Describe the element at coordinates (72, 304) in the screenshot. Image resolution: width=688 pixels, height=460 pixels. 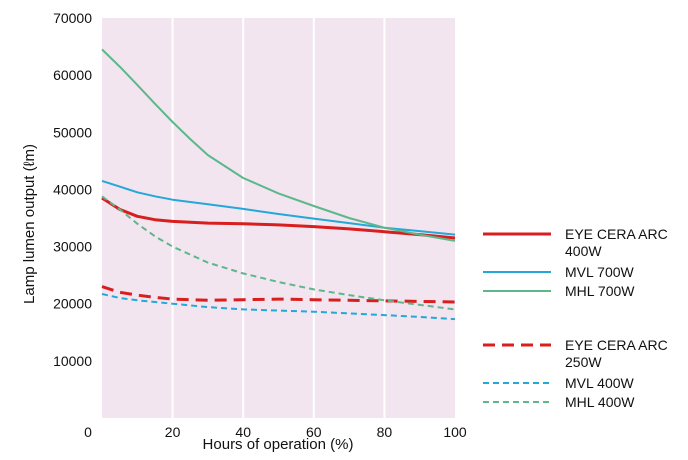
I see `y-tick-label: 20000` at that location.